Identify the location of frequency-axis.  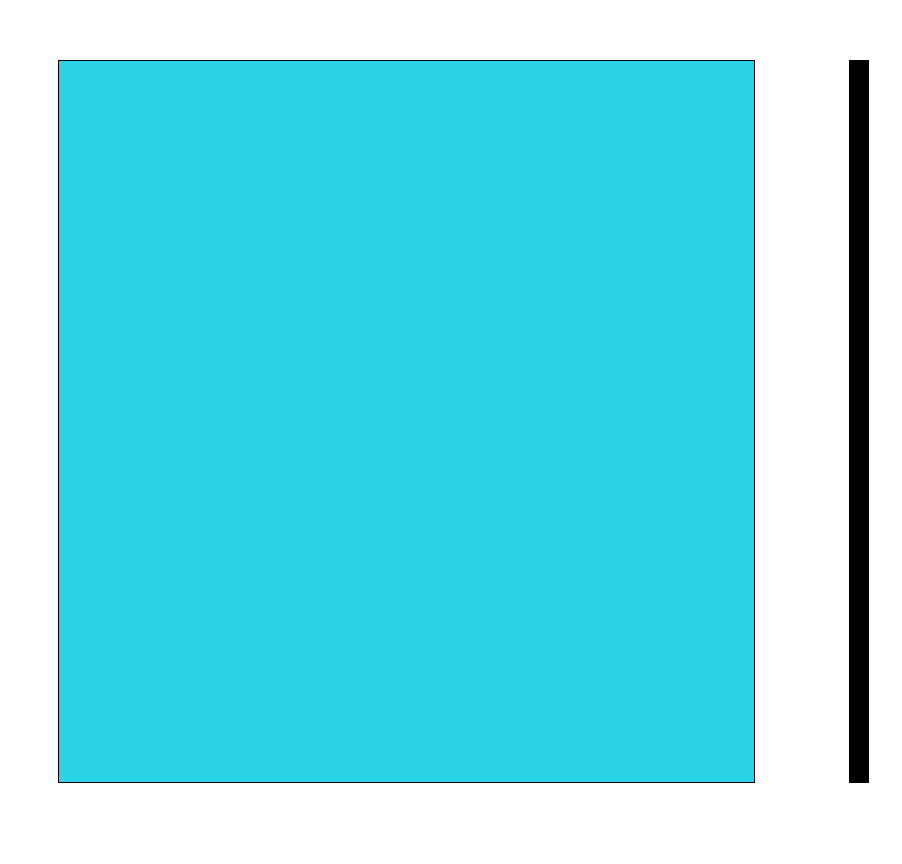
(406, 783).